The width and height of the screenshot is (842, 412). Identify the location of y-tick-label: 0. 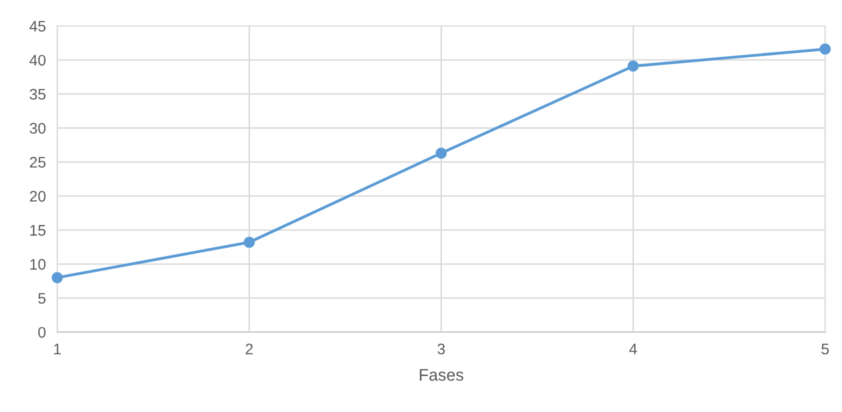
(42, 332).